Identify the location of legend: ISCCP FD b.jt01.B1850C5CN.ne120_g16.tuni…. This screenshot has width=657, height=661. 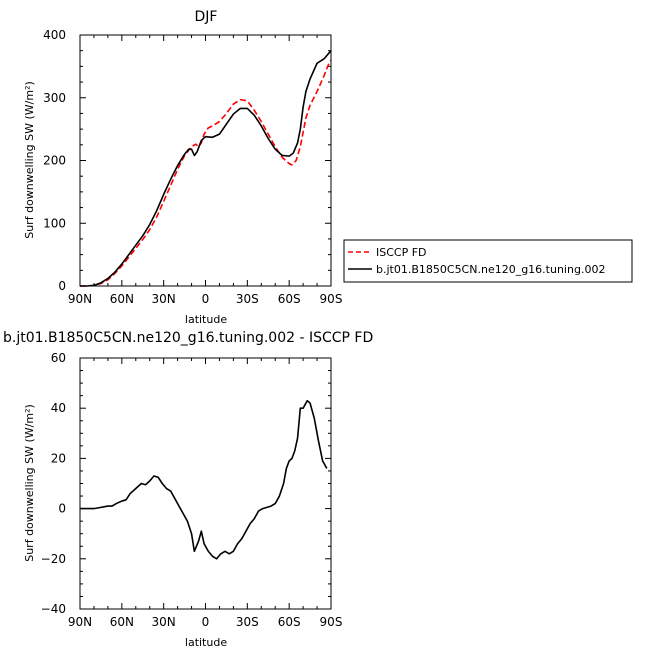
(488, 261).